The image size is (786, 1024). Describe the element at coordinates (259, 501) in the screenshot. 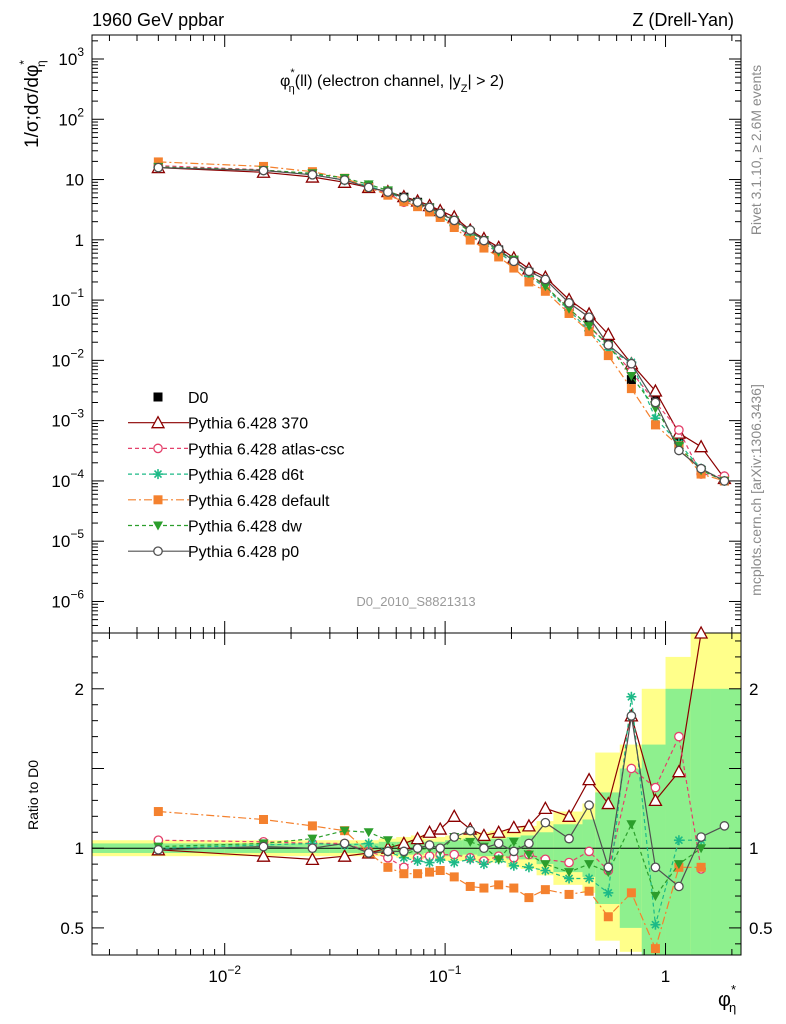

I see `legend-label-default: Pythia 6.428 default` at that location.